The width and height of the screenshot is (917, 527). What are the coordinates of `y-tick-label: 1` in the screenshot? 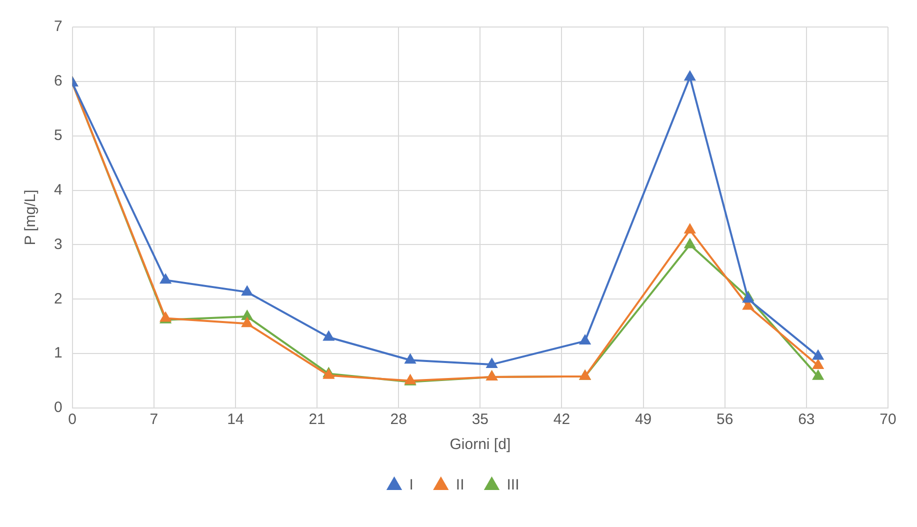 It's located at (58, 353).